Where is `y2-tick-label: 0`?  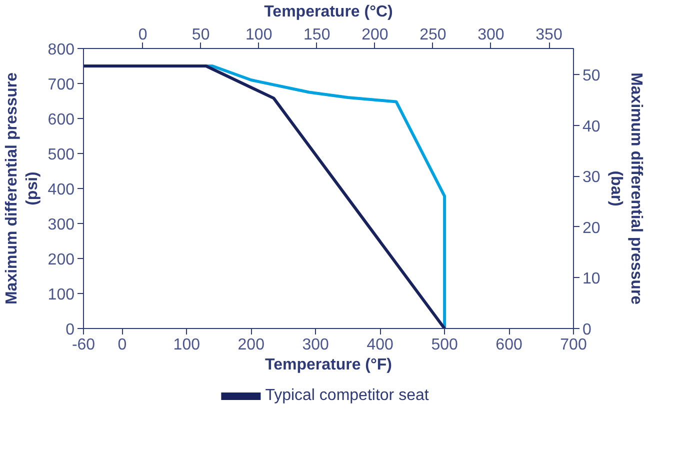 y2-tick-label: 0 is located at coordinates (587, 330).